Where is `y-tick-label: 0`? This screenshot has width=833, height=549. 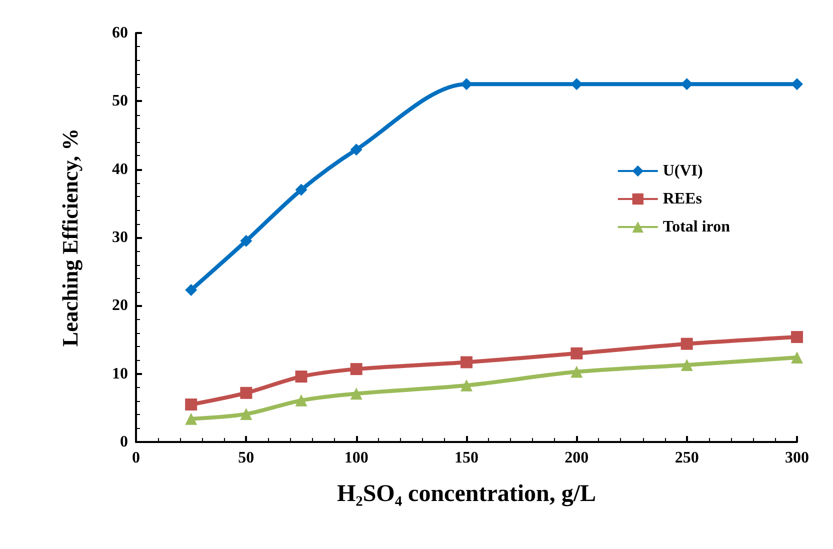
y-tick-label: 0 is located at coordinates (124, 442).